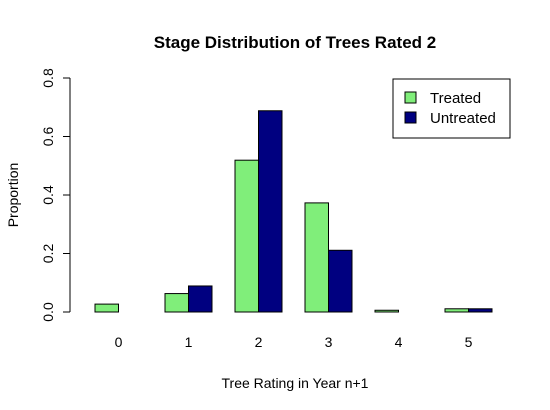 Image resolution: width=550 pixels, height=410 pixels. Describe the element at coordinates (259, 342) in the screenshot. I see `x-tick-label-2: 2` at that location.